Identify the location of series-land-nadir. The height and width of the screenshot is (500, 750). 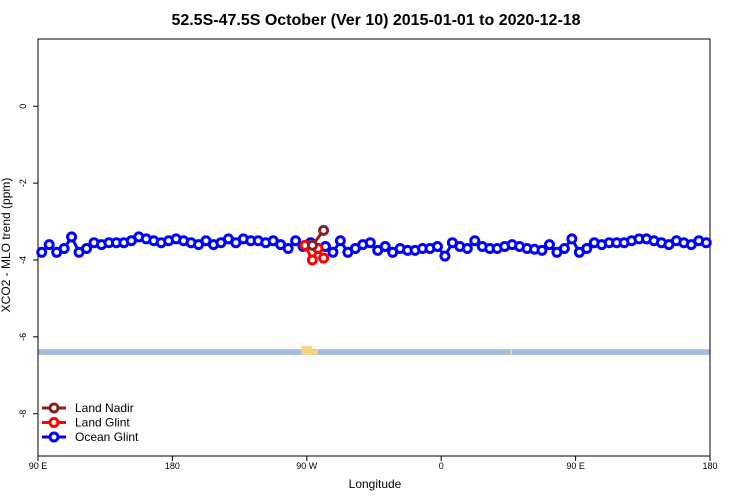
(318, 237).